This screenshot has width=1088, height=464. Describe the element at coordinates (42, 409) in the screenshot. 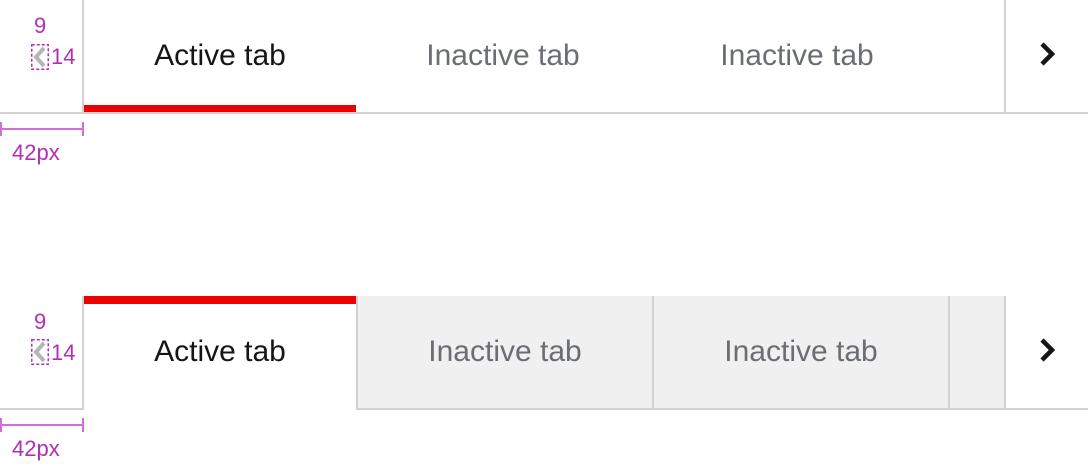

I see `tabs-baseline-left` at that location.